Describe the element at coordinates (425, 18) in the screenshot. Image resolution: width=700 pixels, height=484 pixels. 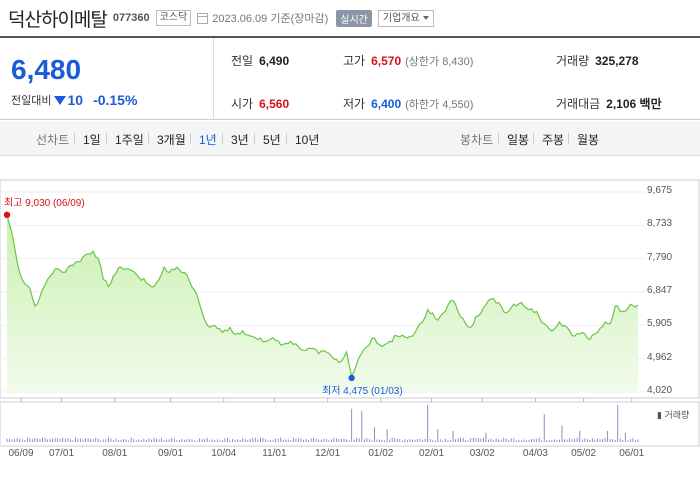
I see `chevron-down-icon` at that location.